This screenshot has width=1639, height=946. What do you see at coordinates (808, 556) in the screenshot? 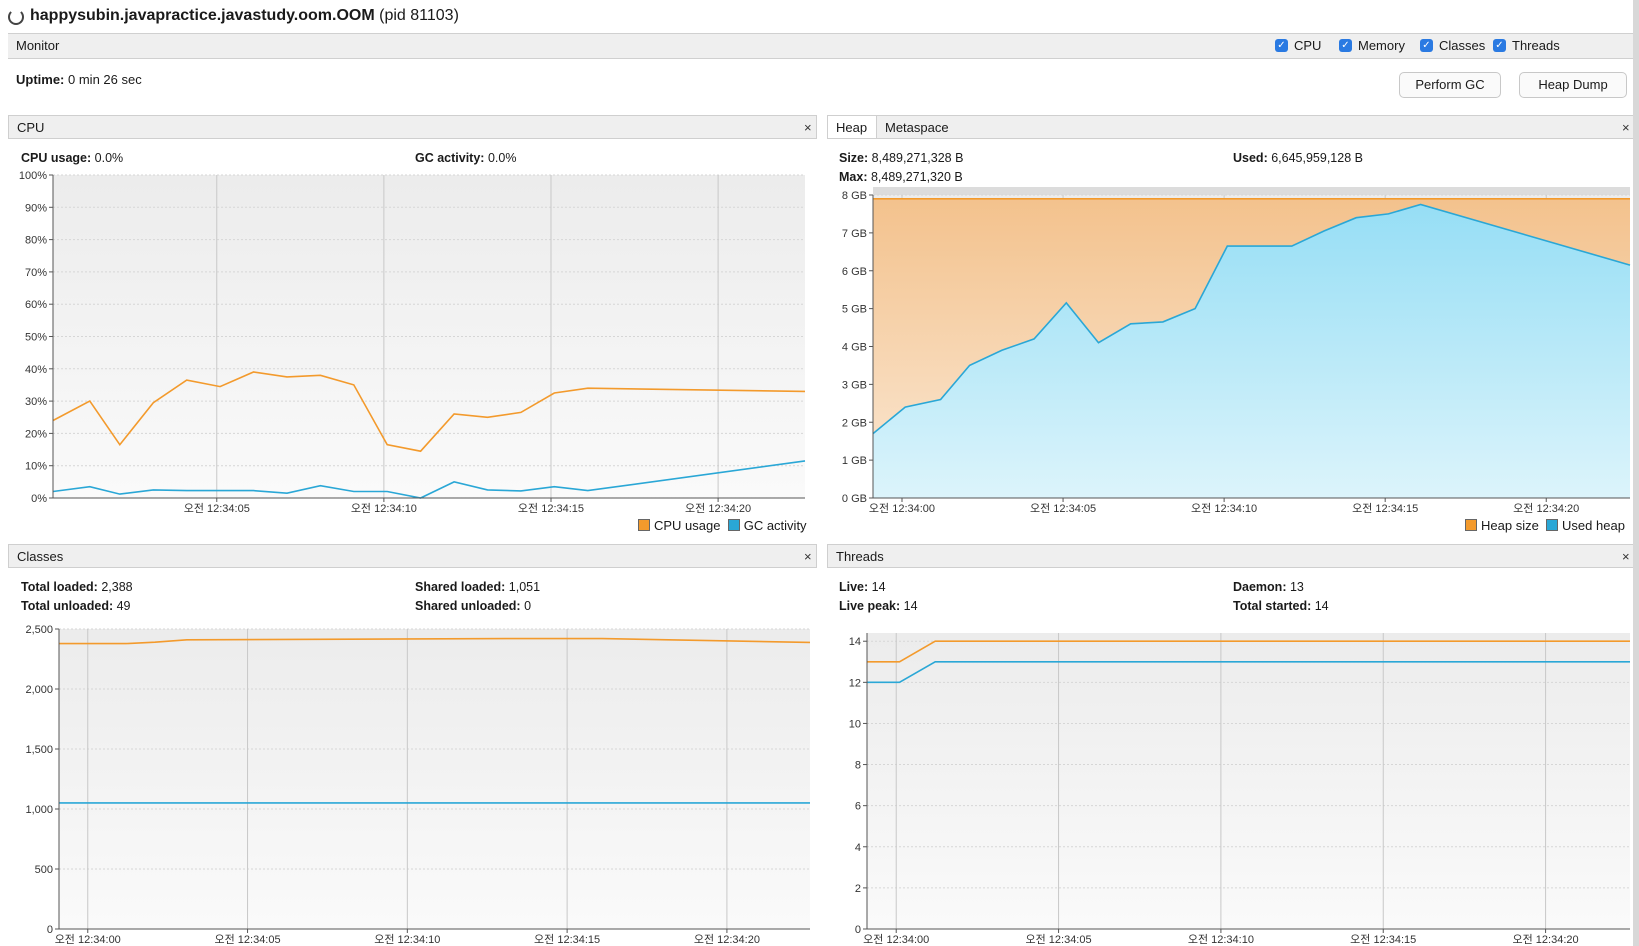
I see `classes-panel-close-icon: ×` at bounding box center [808, 556].